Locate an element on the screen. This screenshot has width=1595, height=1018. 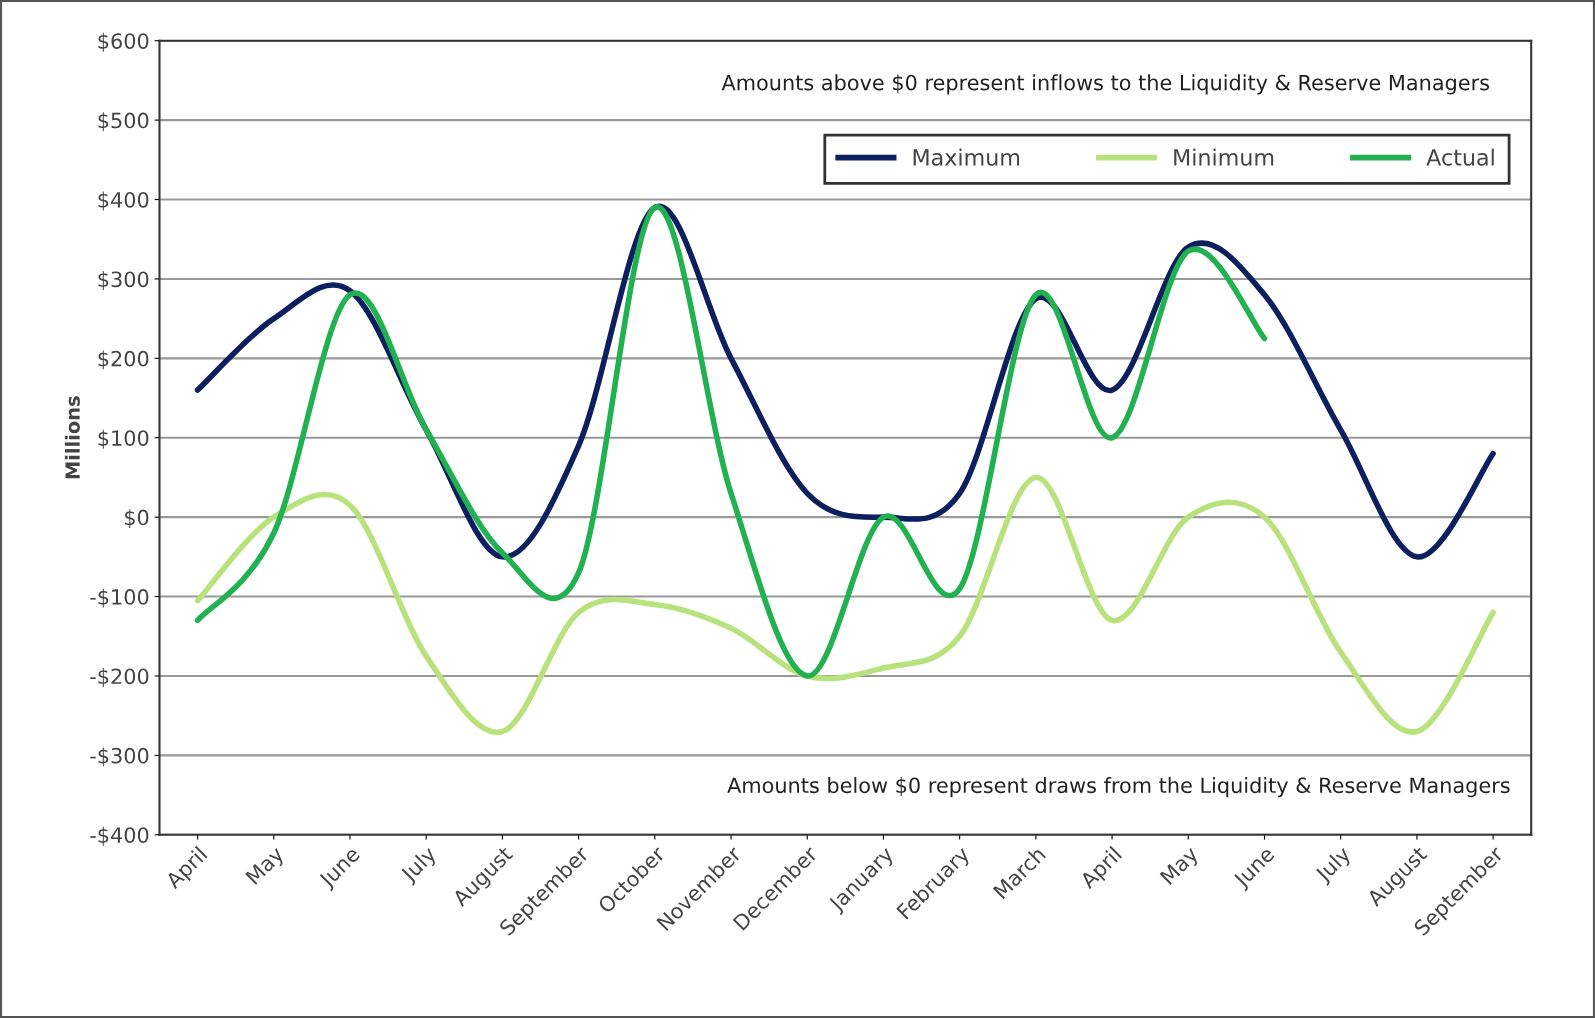
y-axis-title: Millions is located at coordinates (72, 437).